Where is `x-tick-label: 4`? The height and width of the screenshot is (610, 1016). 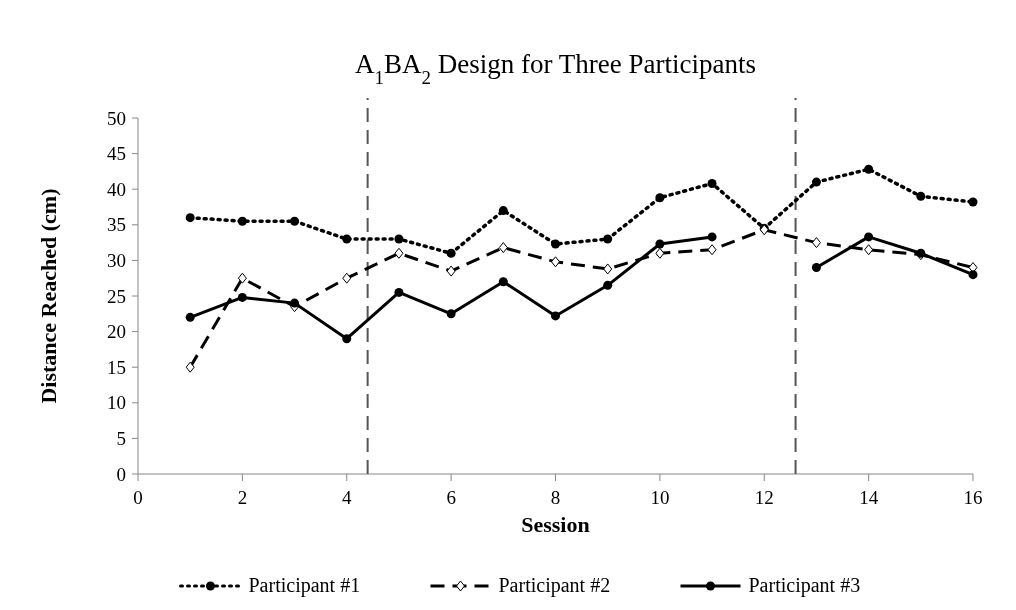 x-tick-label: 4 is located at coordinates (347, 497).